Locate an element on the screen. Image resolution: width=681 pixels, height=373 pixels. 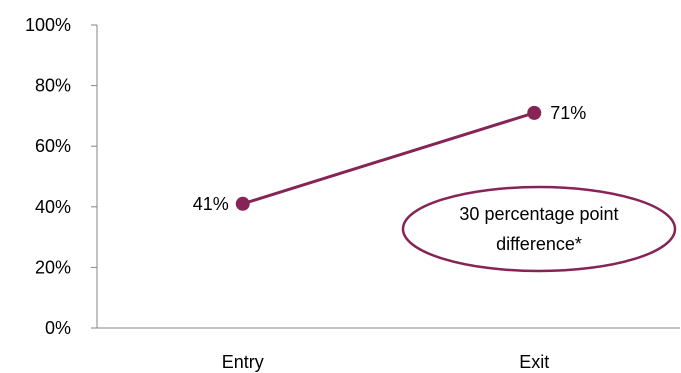
y-tick-label: 80% is located at coordinates (53, 86).